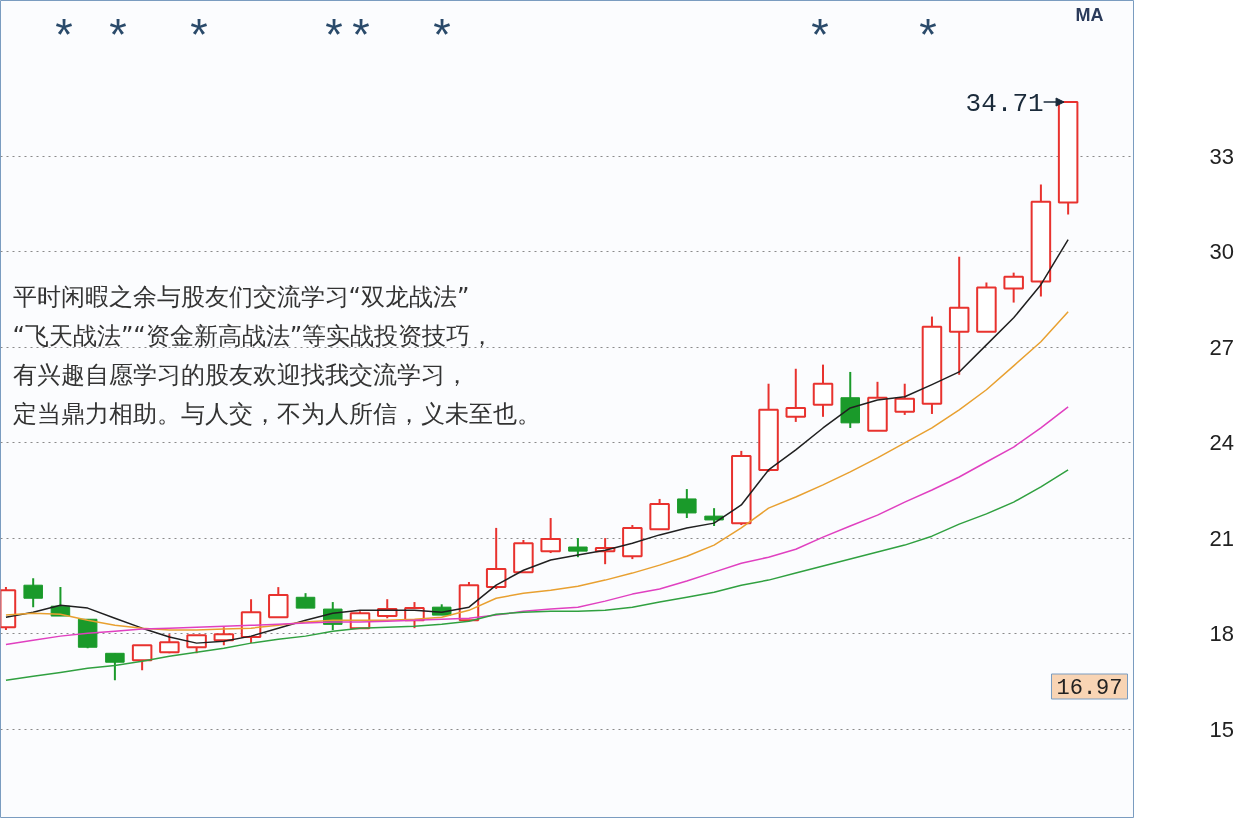 The height and width of the screenshot is (818, 1248). I want to click on y-tick-label: 24, so click(1221, 443).